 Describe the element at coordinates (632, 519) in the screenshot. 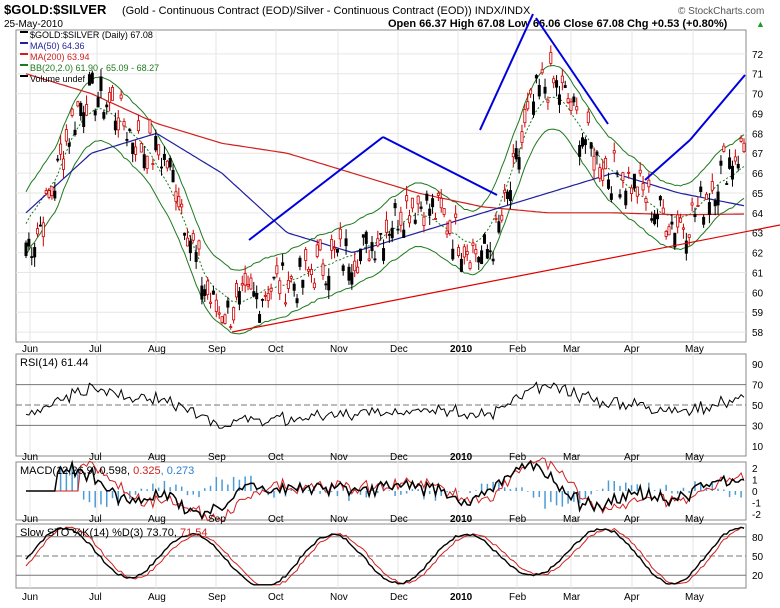

I see `month-label: Apr` at that location.